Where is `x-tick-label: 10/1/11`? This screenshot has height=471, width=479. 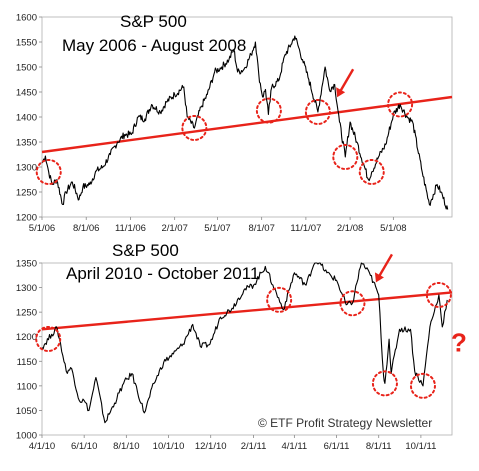 x-tick-label: 10/1/11 is located at coordinates (420, 446).